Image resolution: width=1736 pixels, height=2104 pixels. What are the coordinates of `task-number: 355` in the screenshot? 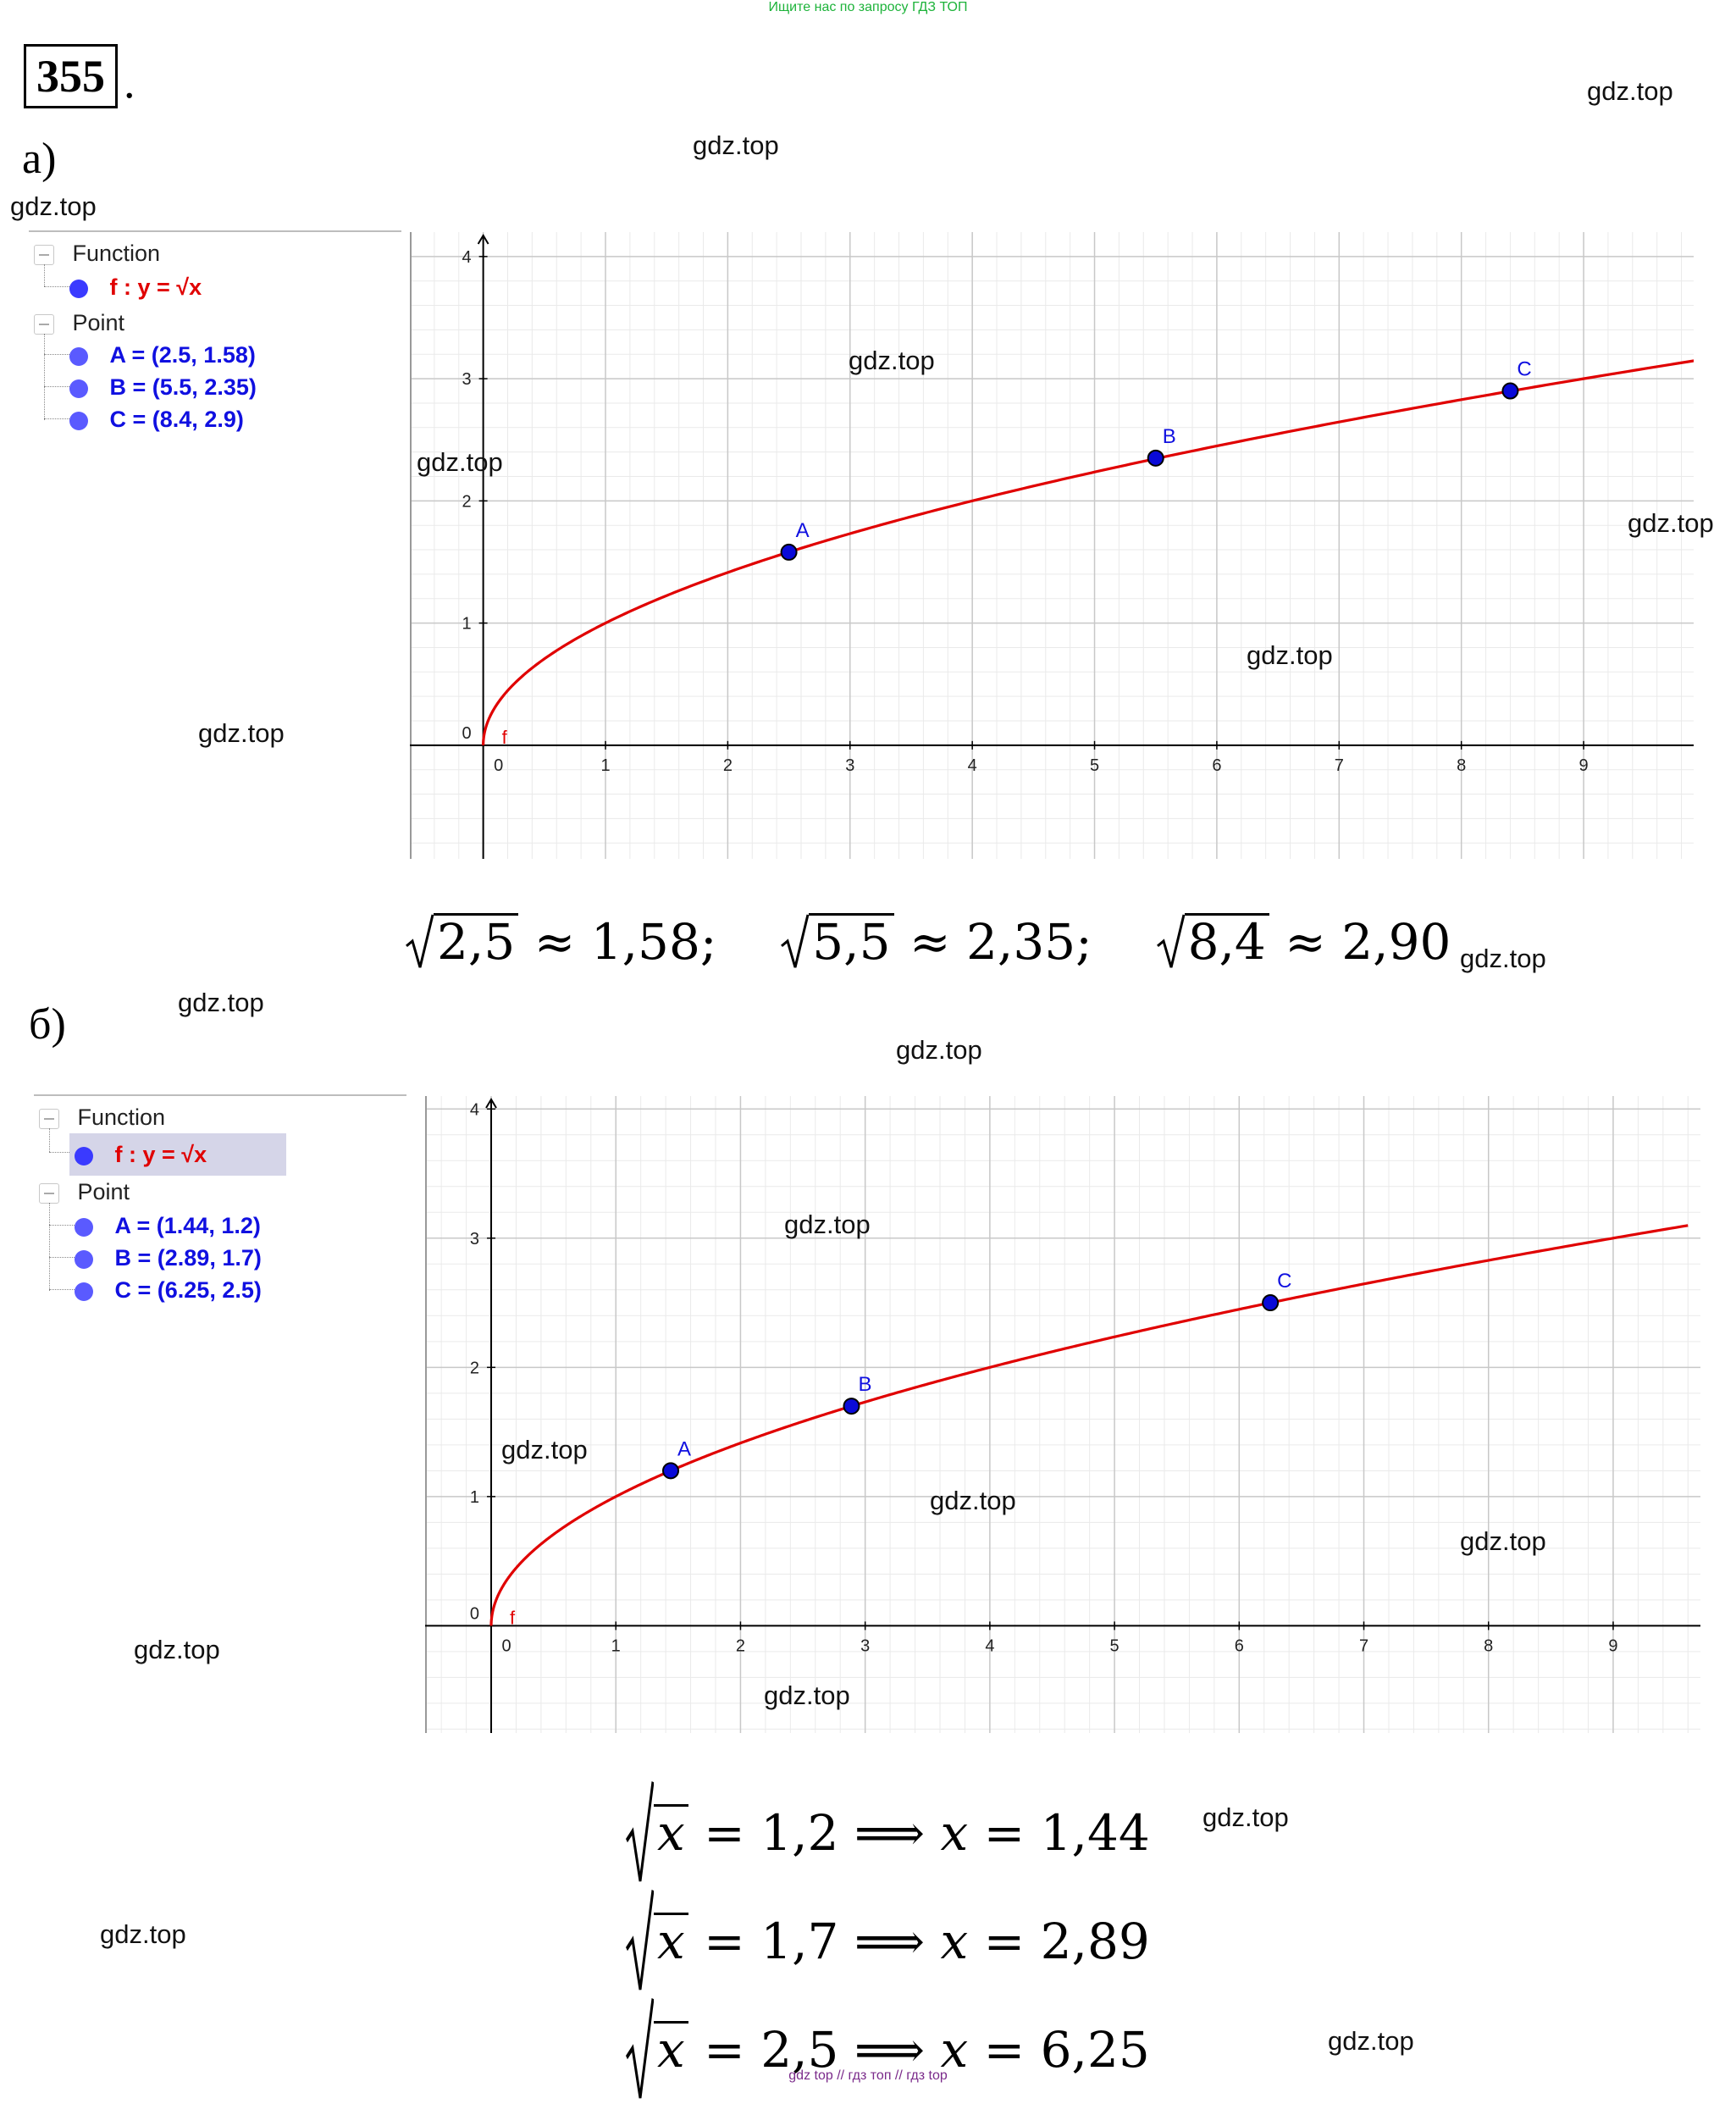 It's located at (71, 76).